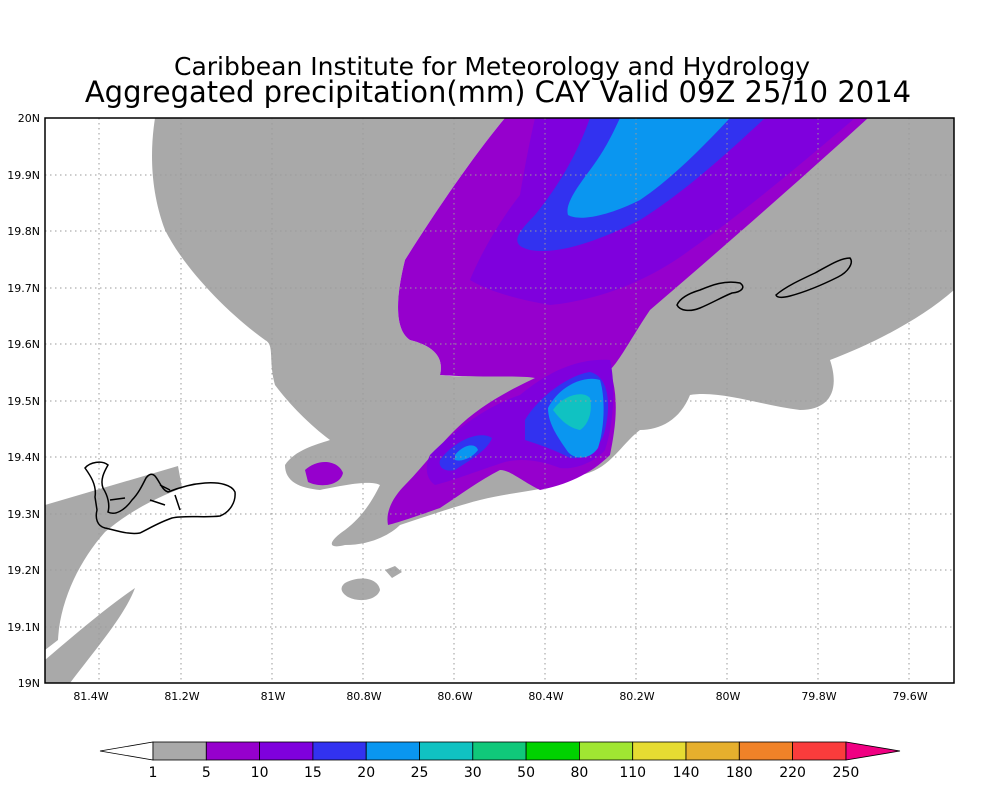  What do you see at coordinates (813, 278) in the screenshot?
I see `cayman-brac-outline` at bounding box center [813, 278].